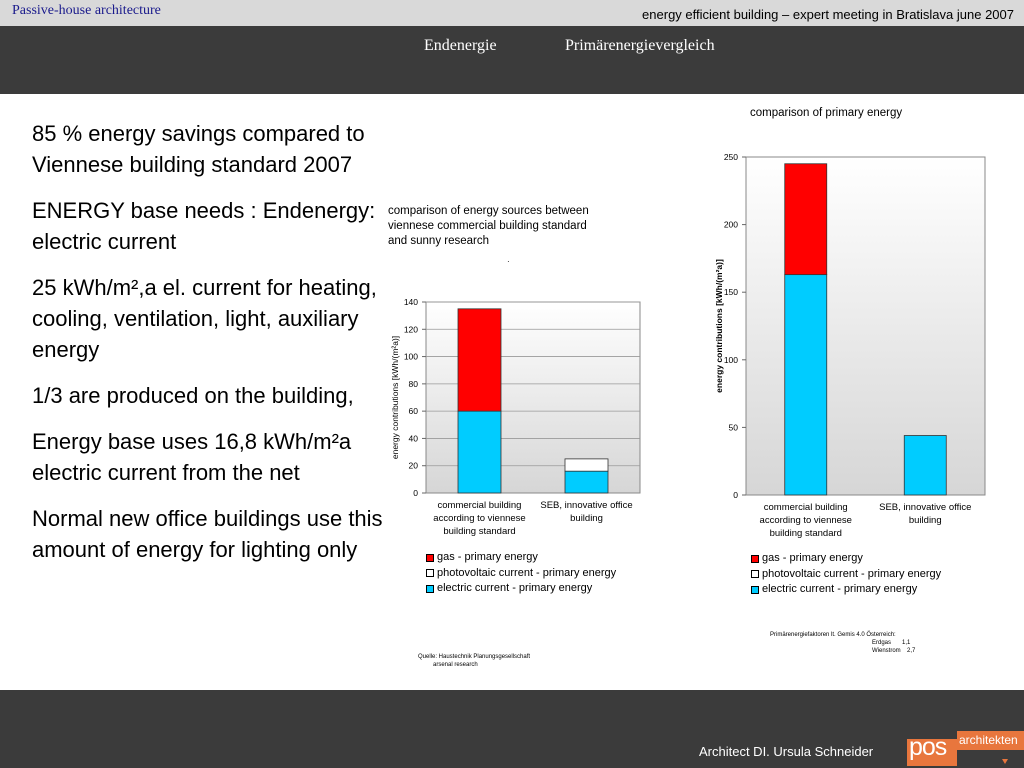 This screenshot has width=1024, height=768. Describe the element at coordinates (911, 651) in the screenshot. I see `factors-value: 2,7` at that location.